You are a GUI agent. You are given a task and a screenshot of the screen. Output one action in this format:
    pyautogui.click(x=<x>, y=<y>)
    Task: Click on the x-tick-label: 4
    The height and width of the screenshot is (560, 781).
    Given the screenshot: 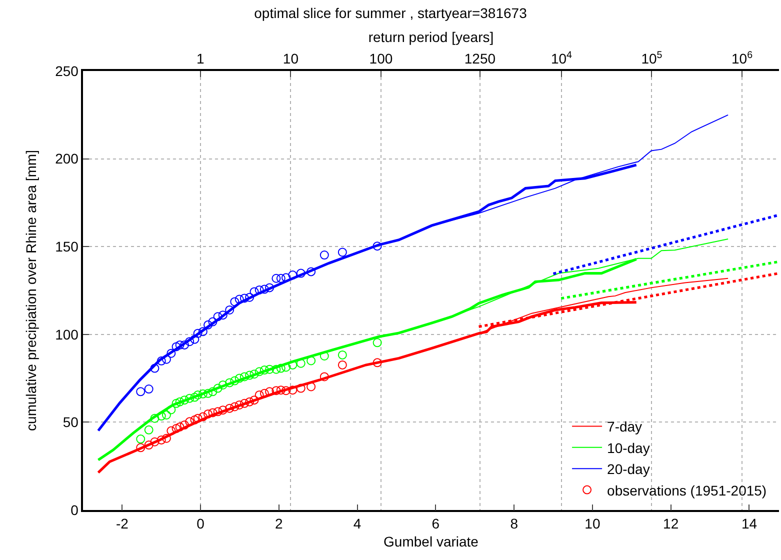 What is the action you would take?
    pyautogui.click(x=357, y=524)
    